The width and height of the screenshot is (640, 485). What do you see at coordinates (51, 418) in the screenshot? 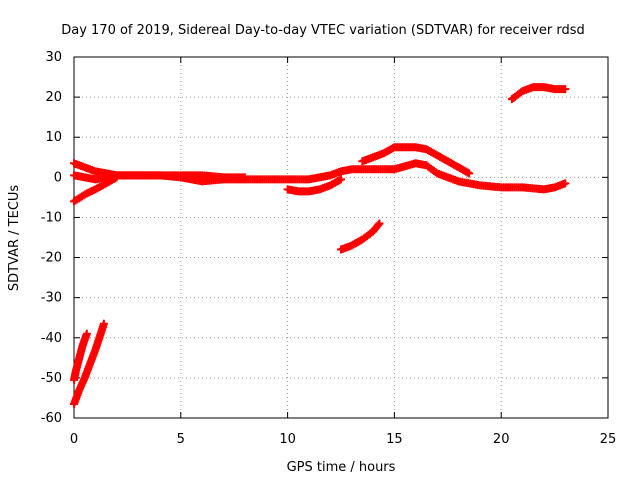
I see `y-tick-label: -60` at bounding box center [51, 418].